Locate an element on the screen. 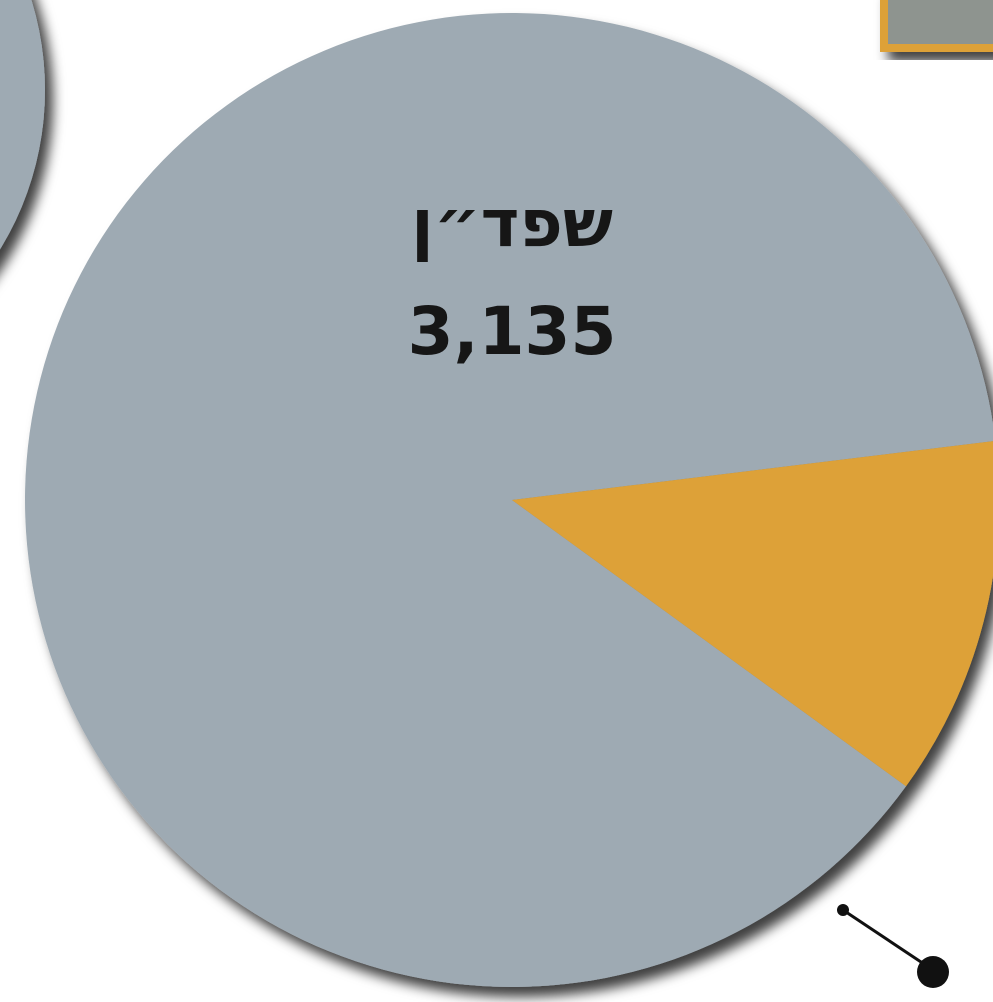 Image resolution: width=993 pixels, height=1002 pixels. neighbor-pie is located at coordinates (22, 125).